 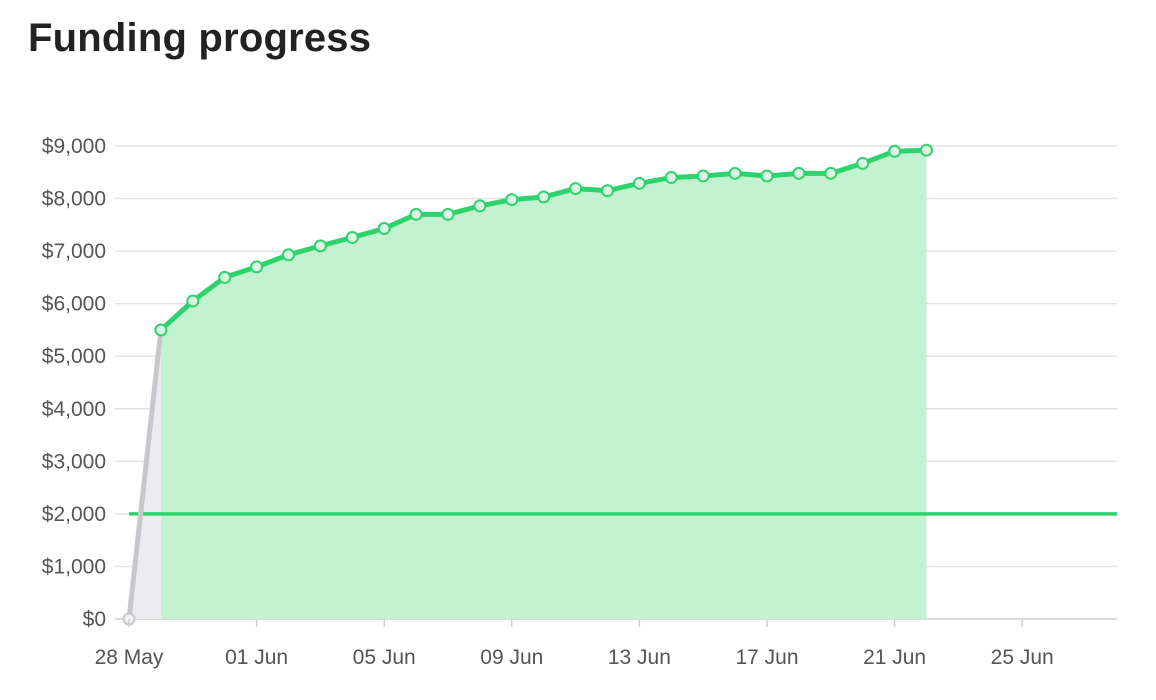 I want to click on y-tick-label: $3,000, so click(x=74, y=461).